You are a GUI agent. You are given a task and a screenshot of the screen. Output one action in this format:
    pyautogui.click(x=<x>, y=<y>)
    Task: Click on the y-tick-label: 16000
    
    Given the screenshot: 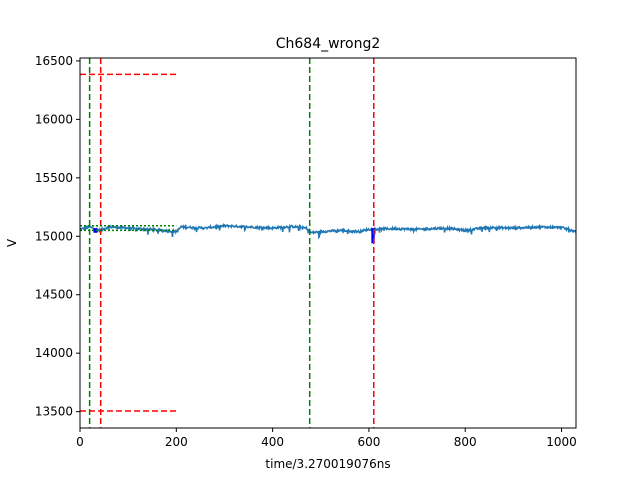 What is the action you would take?
    pyautogui.click(x=54, y=119)
    